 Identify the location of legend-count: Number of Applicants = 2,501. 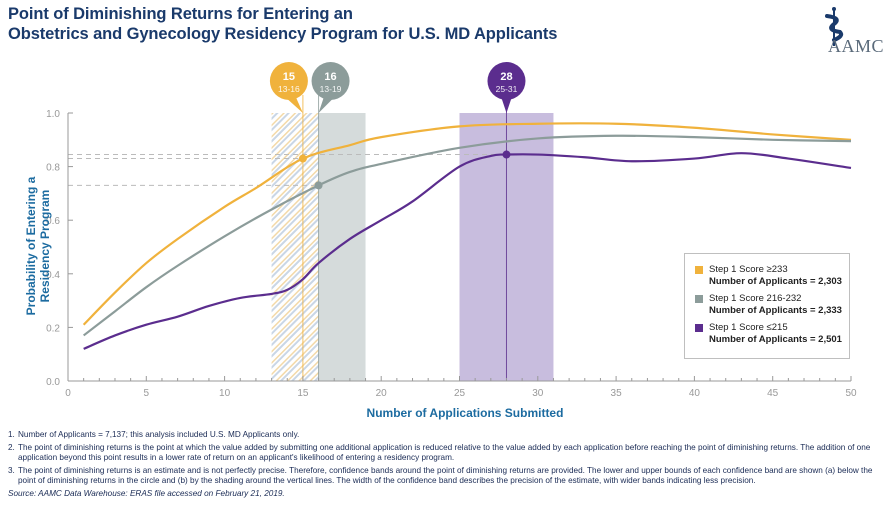
(775, 339).